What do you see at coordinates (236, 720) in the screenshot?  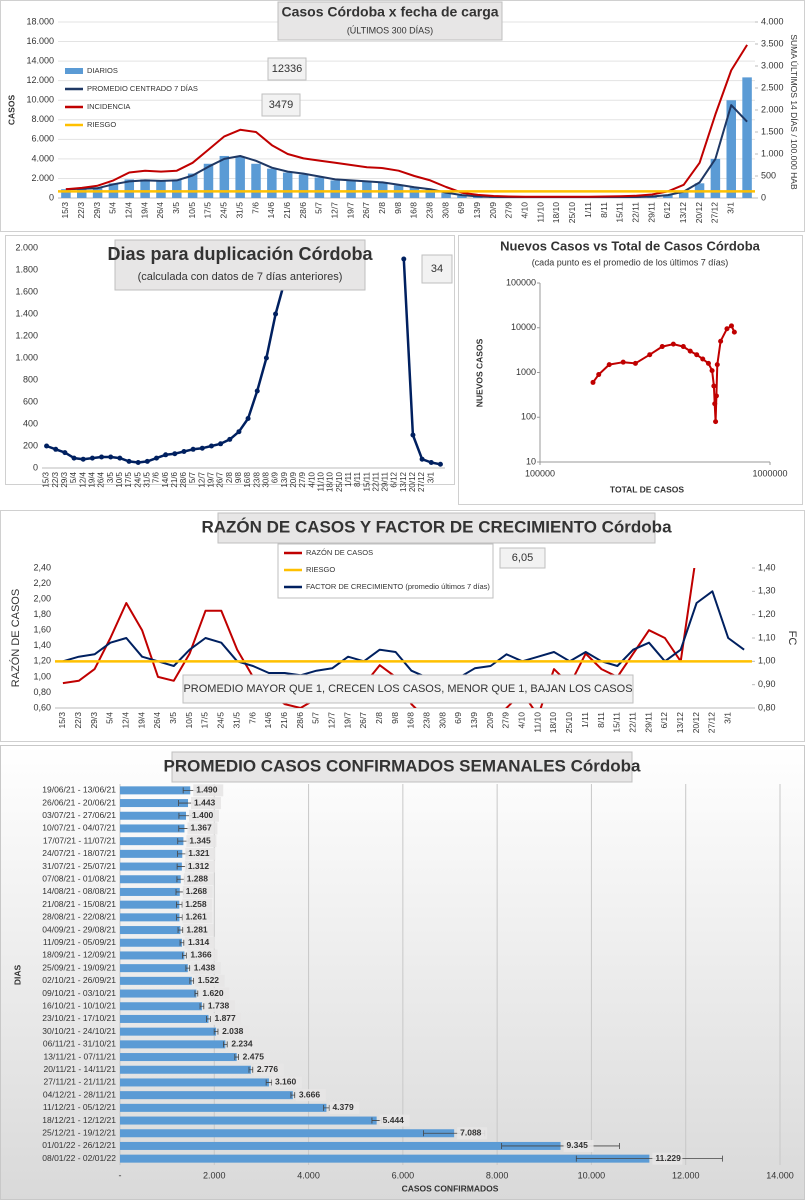 I see `x-tick-label: 31/5` at bounding box center [236, 720].